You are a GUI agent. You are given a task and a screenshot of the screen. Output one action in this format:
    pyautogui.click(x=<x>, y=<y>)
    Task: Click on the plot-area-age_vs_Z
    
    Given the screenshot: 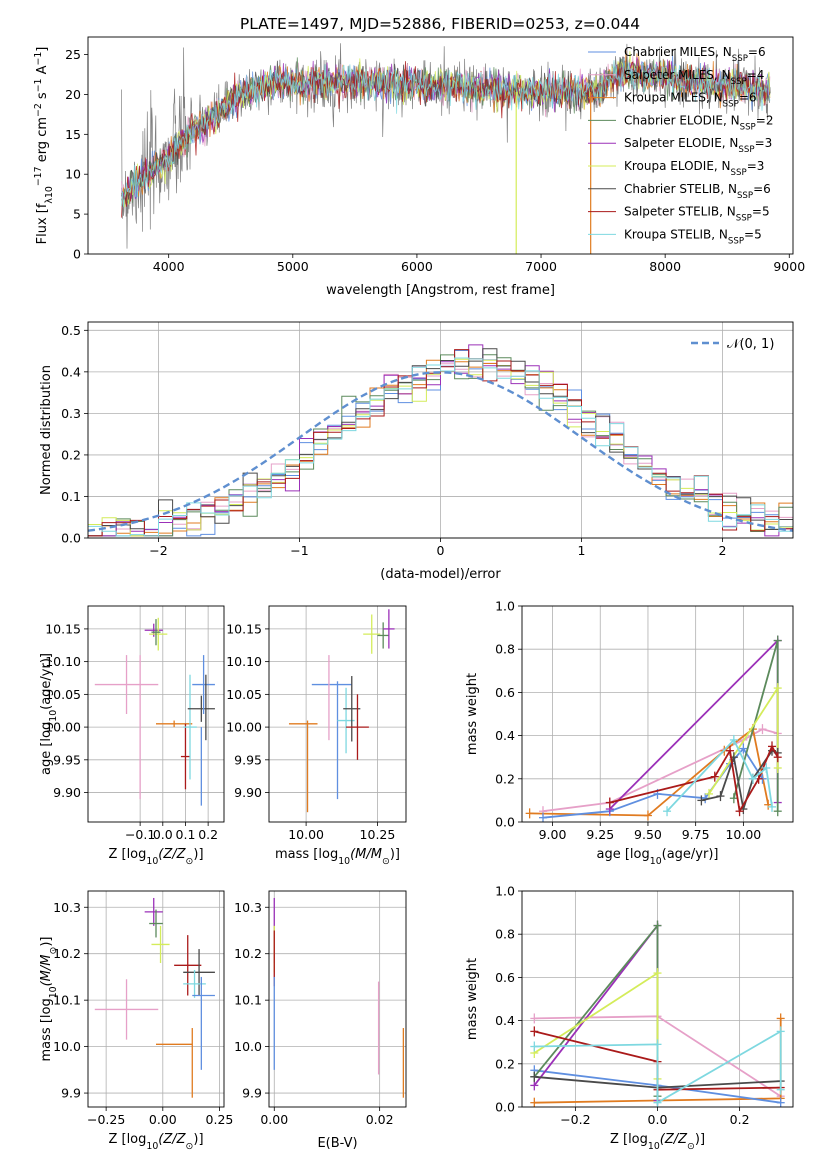 What is the action you would take?
    pyautogui.click(x=154, y=711)
    